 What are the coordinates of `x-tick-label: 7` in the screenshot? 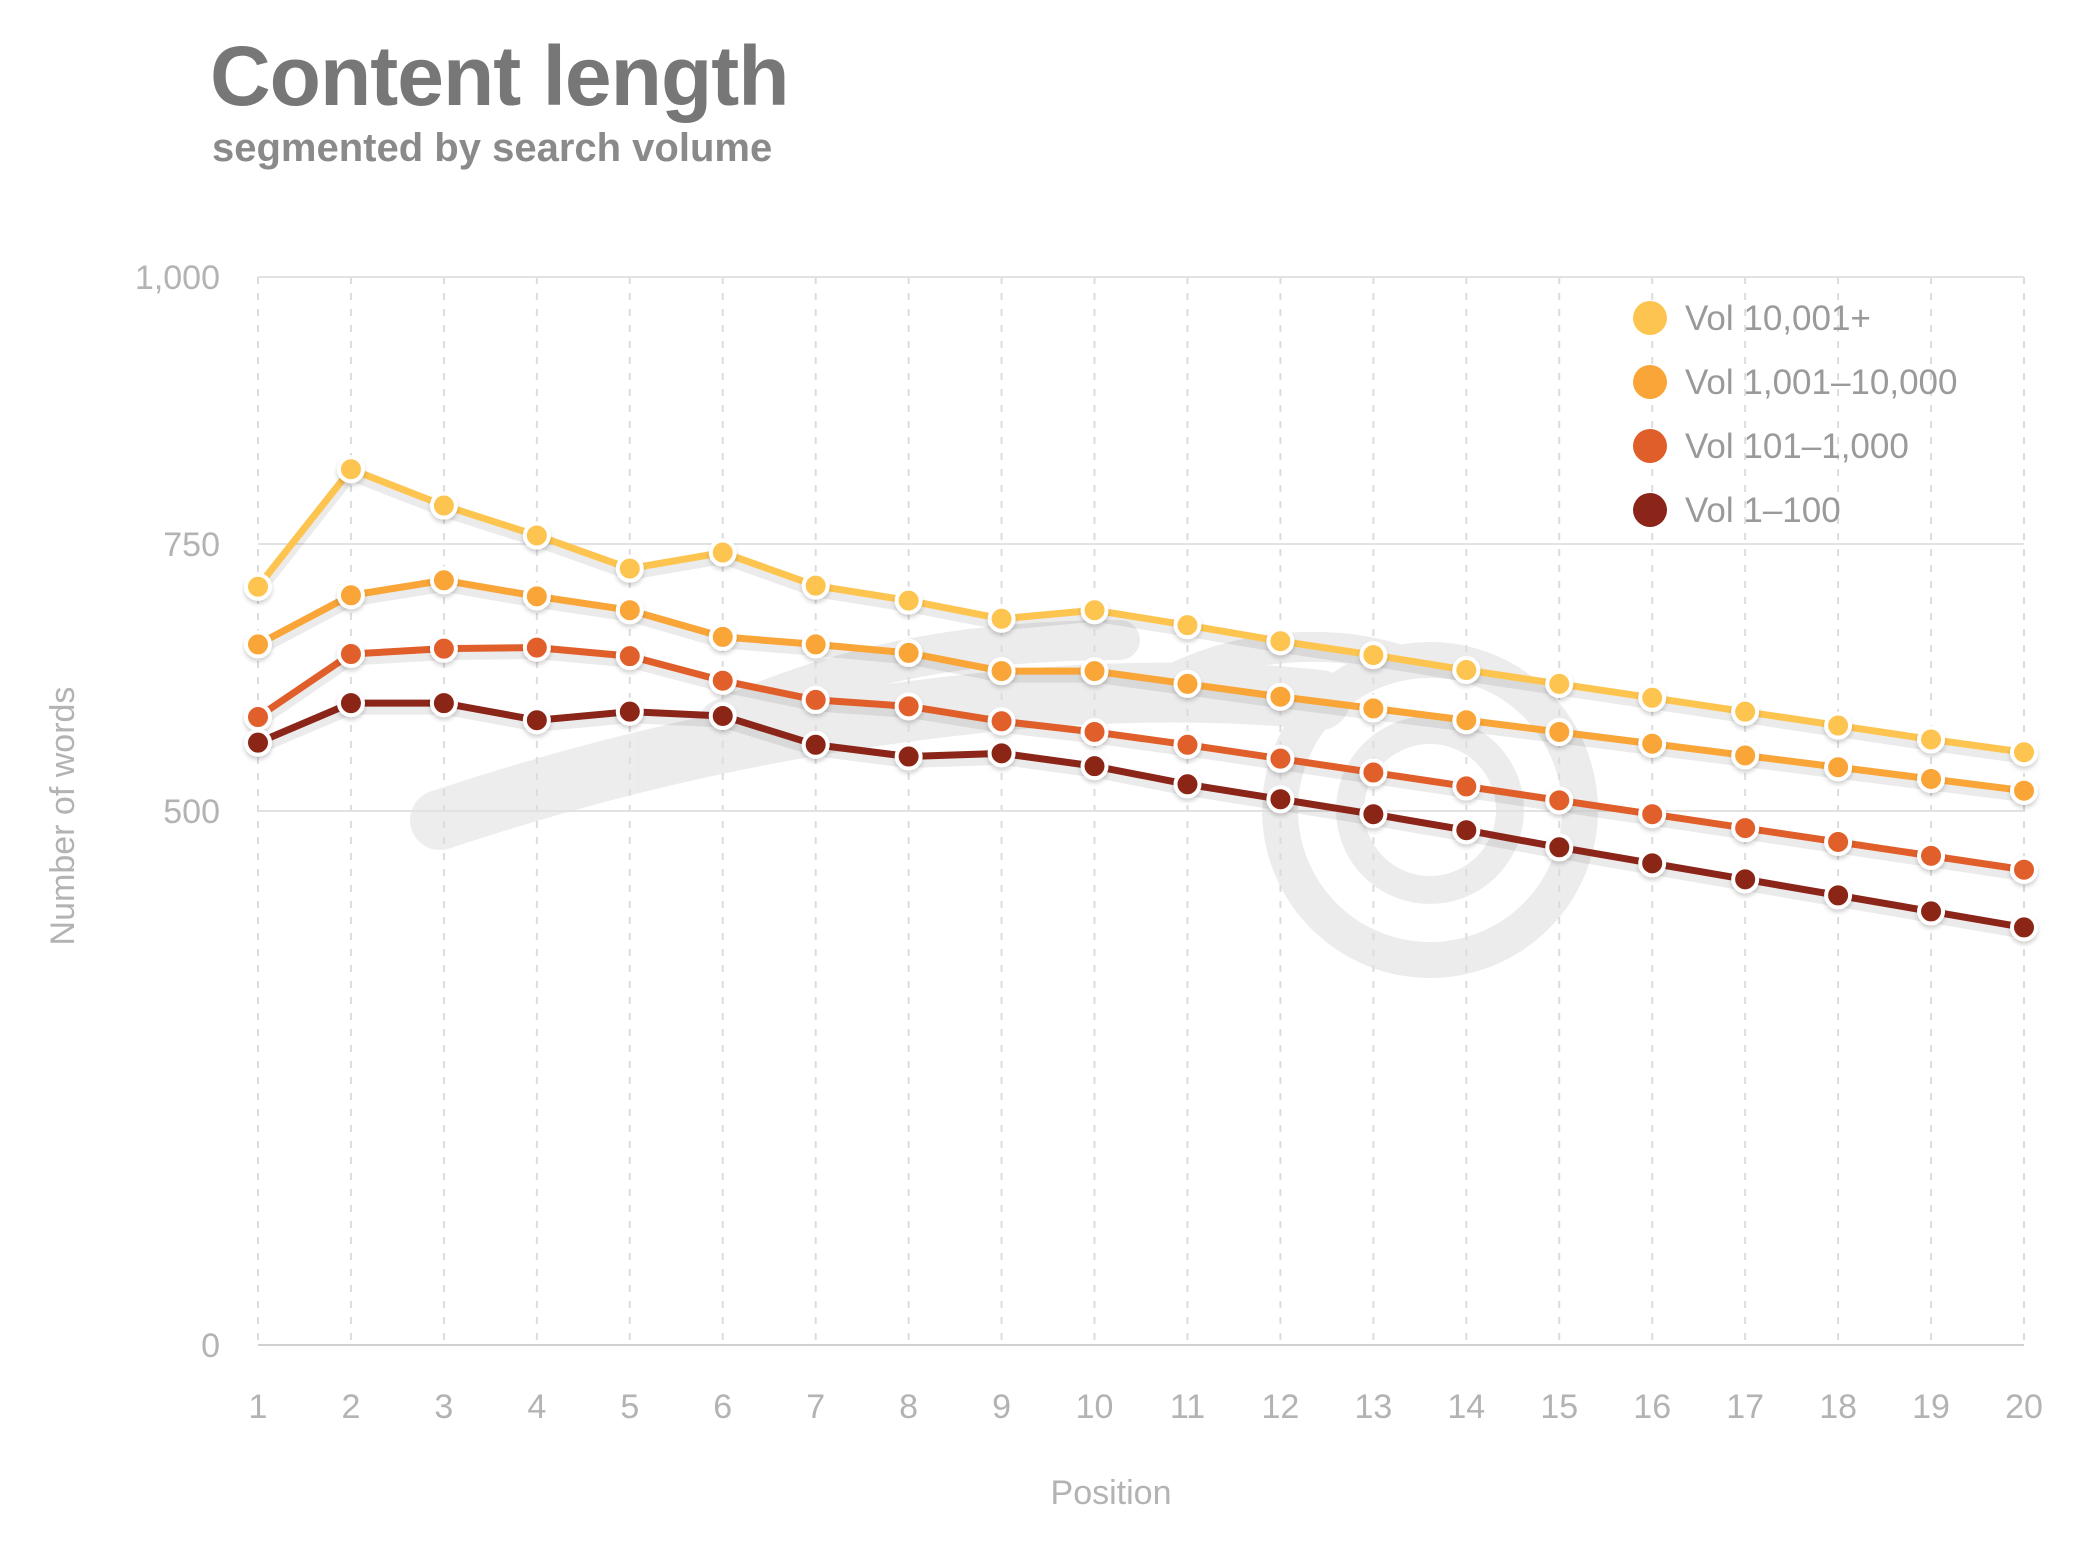 It's located at (815, 1407).